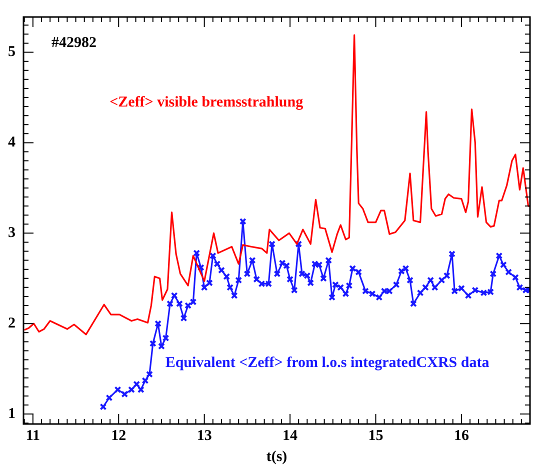 This screenshot has width=536, height=466. What do you see at coordinates (376, 436) in the screenshot?
I see `x-tick-label: 15` at bounding box center [376, 436].